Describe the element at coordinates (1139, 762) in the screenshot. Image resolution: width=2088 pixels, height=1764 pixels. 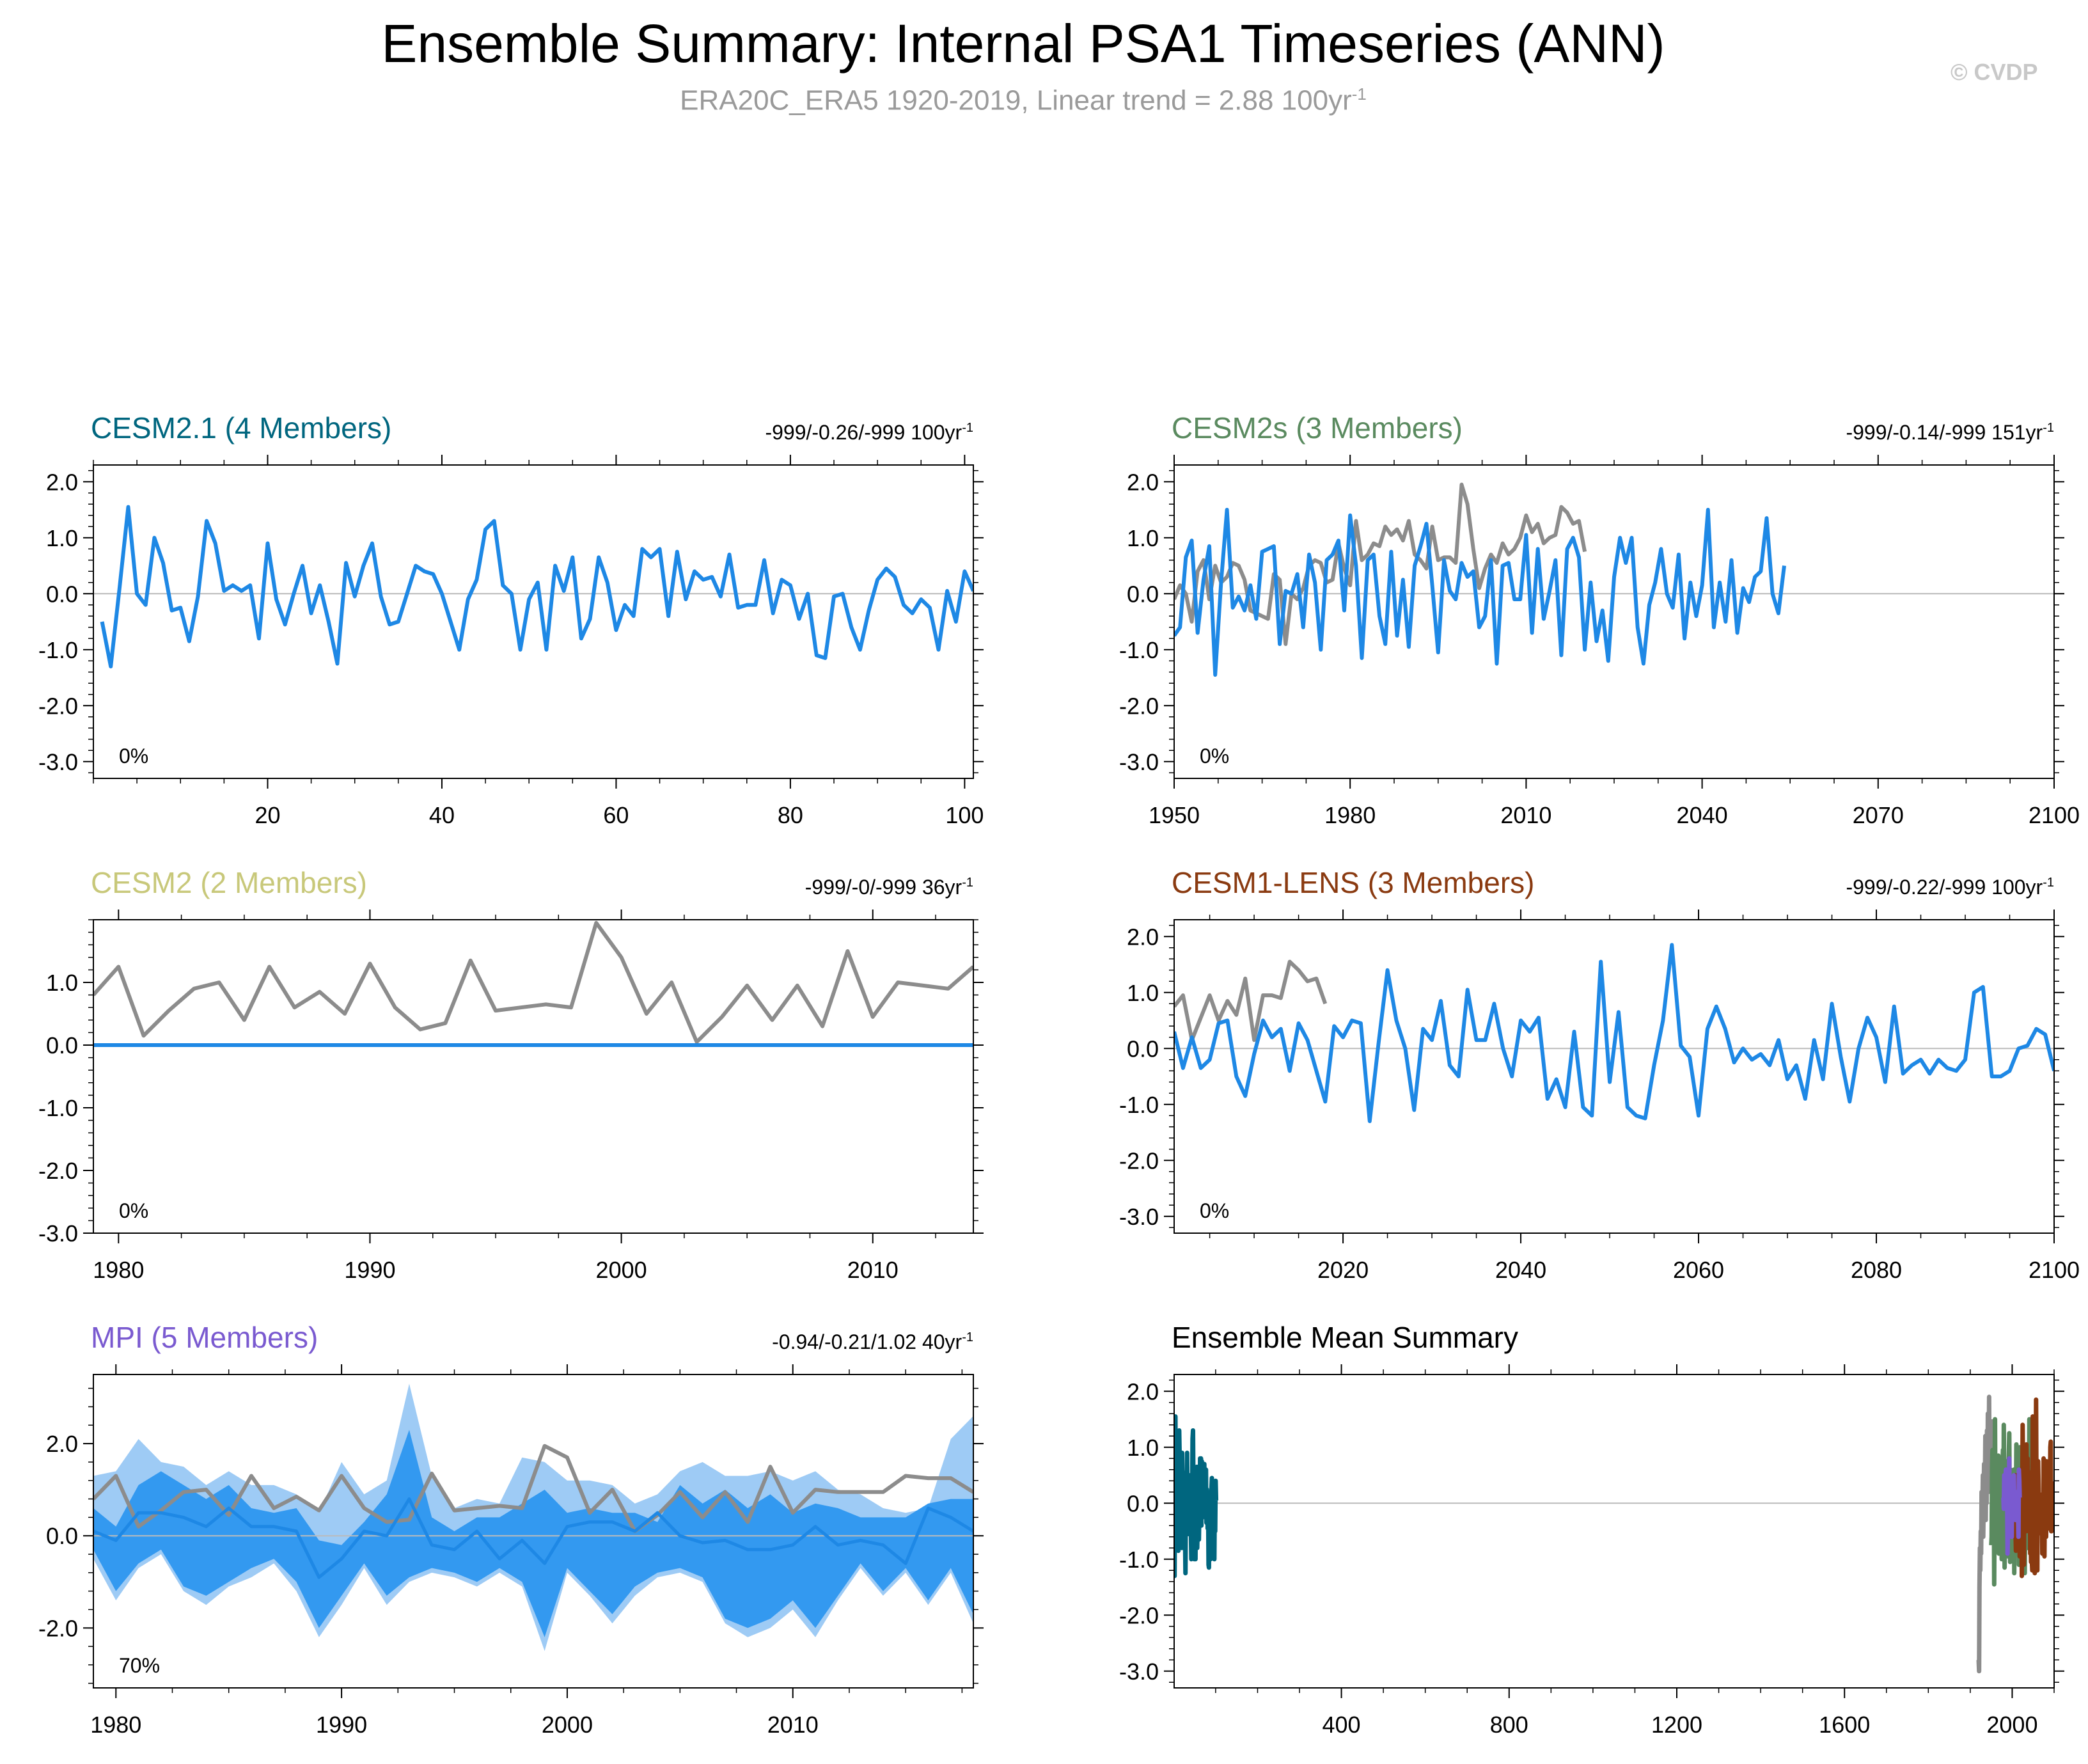
I see `panel-2-ytick-label: -3.0` at that location.